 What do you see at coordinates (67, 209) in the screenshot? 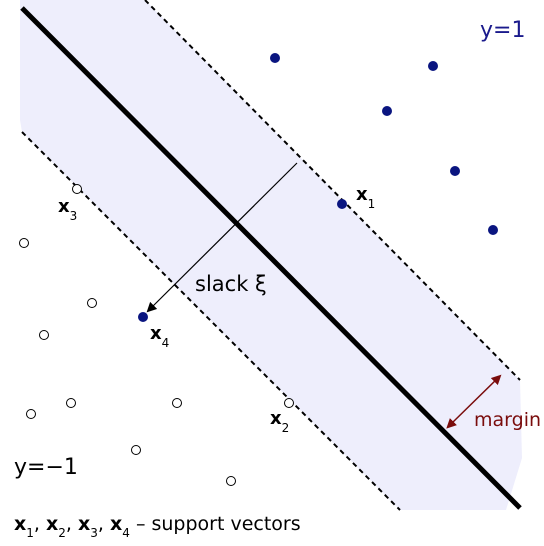
I see `point-label-x3: x3` at bounding box center [67, 209].